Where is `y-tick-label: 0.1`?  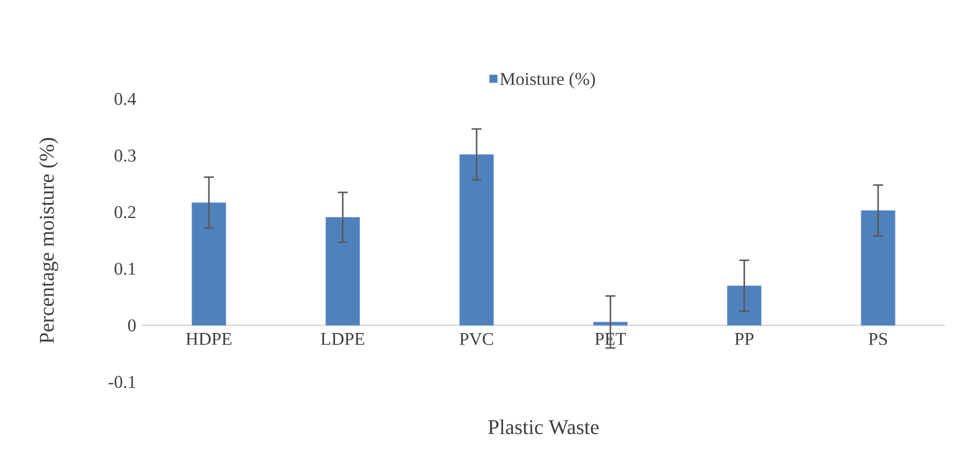
y-tick-label: 0.1 is located at coordinates (125, 268).